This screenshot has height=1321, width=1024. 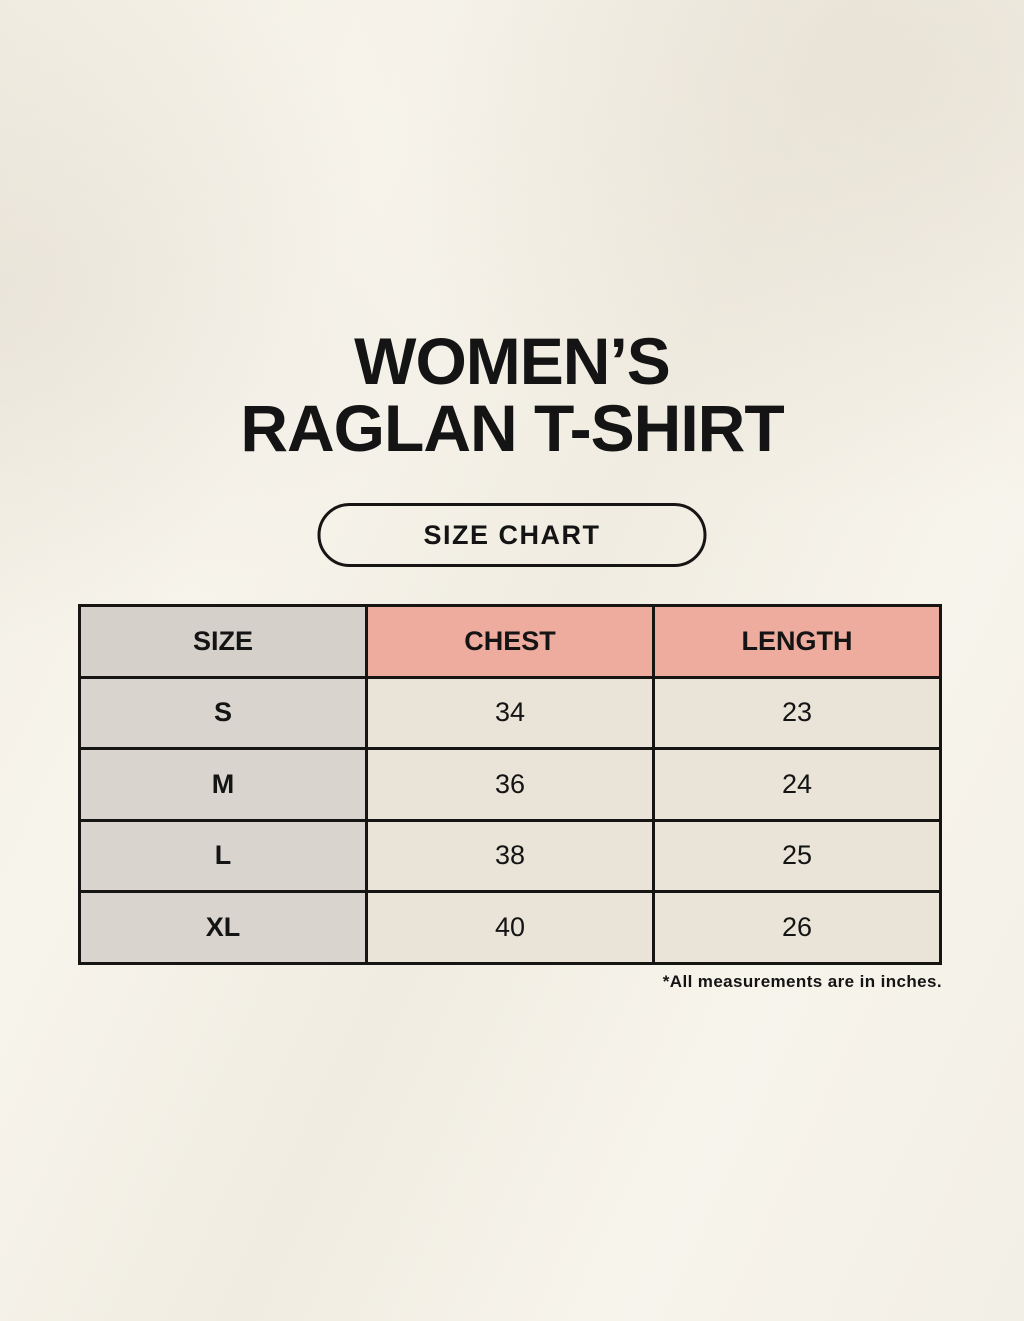 What do you see at coordinates (223, 712) in the screenshot?
I see `size-label-s: S` at bounding box center [223, 712].